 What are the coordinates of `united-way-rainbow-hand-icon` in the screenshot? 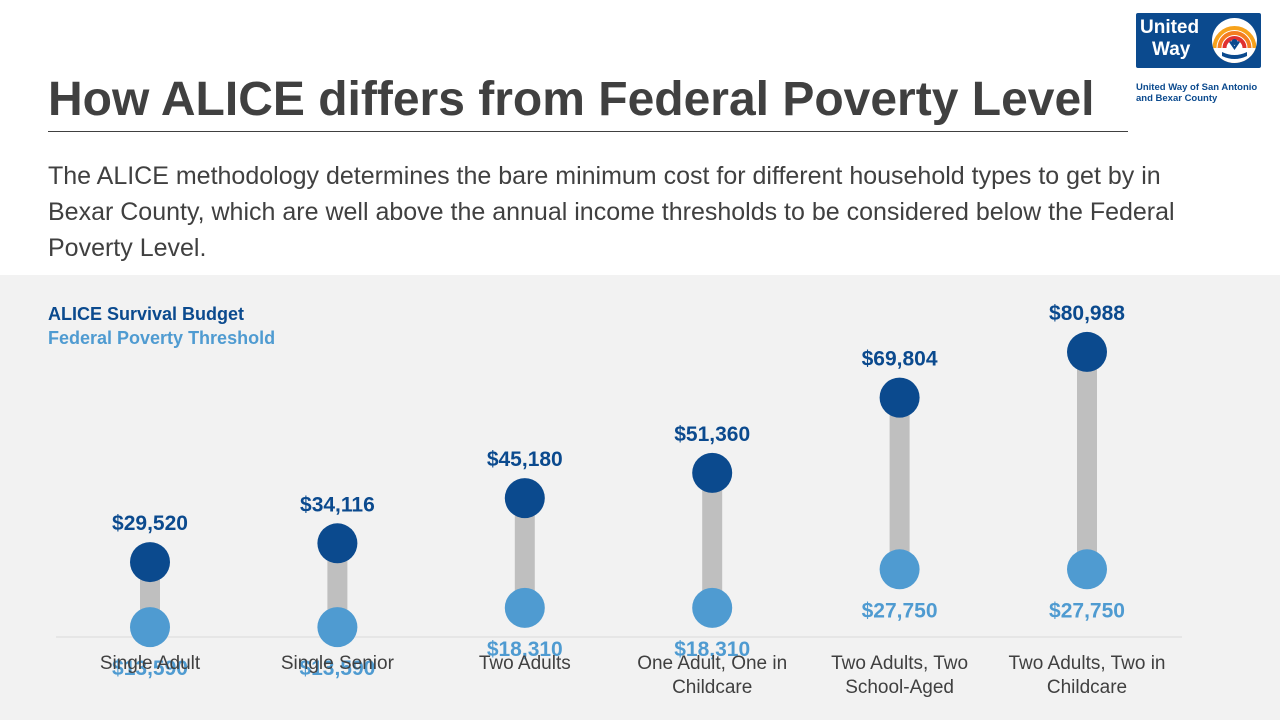 It's located at (1234, 40).